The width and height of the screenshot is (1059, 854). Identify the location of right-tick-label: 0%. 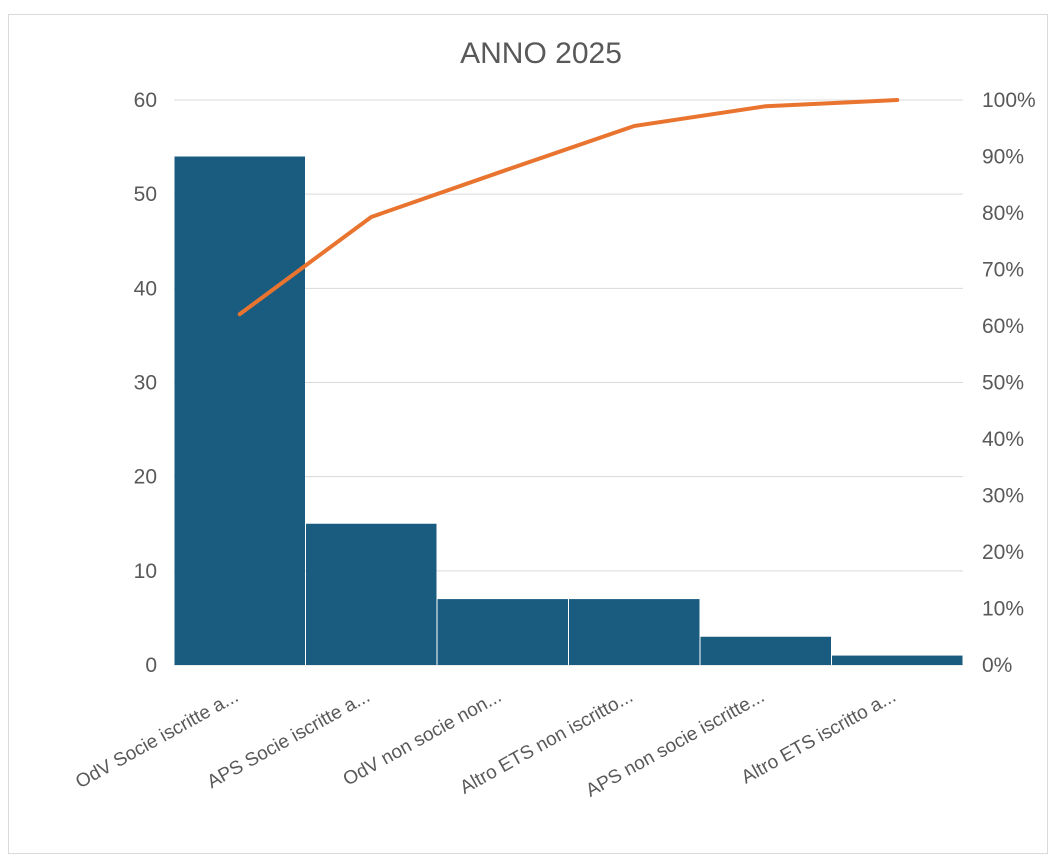
(997, 665).